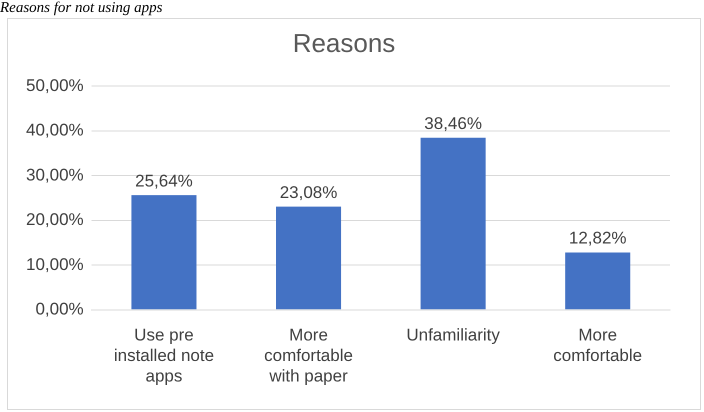  I want to click on x-tick-label: Use pre installed note apps, so click(164, 356).